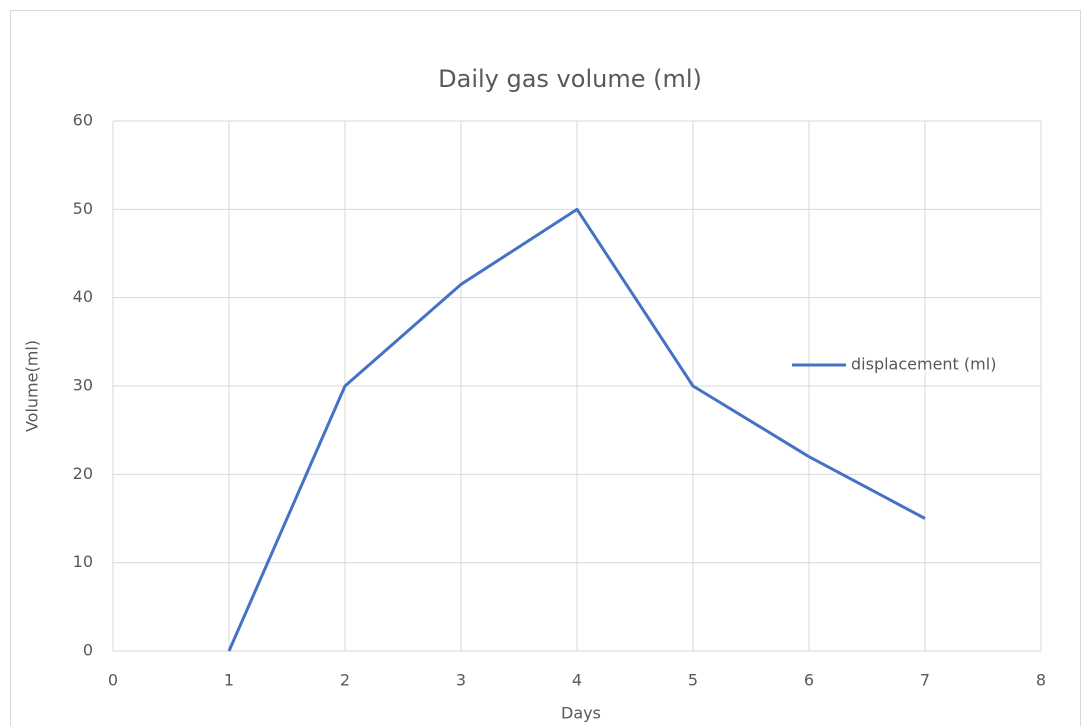 The image size is (1085, 726). What do you see at coordinates (1041, 680) in the screenshot?
I see `x-tick-label: 8` at bounding box center [1041, 680].